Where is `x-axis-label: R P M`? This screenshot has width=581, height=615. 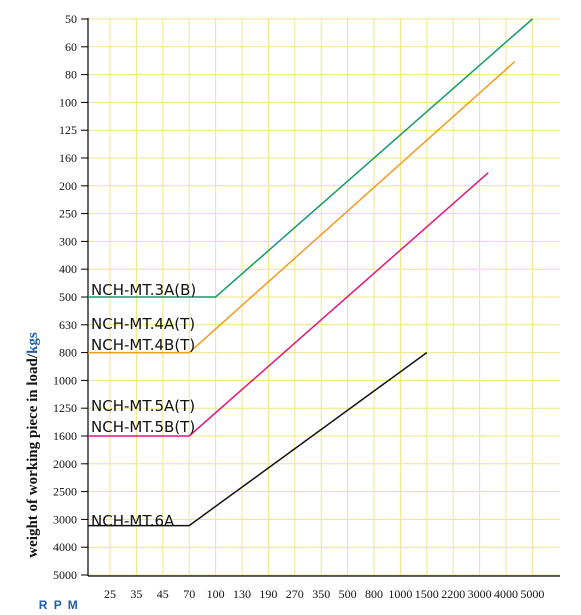
x-axis-label: R P M is located at coordinates (59, 605).